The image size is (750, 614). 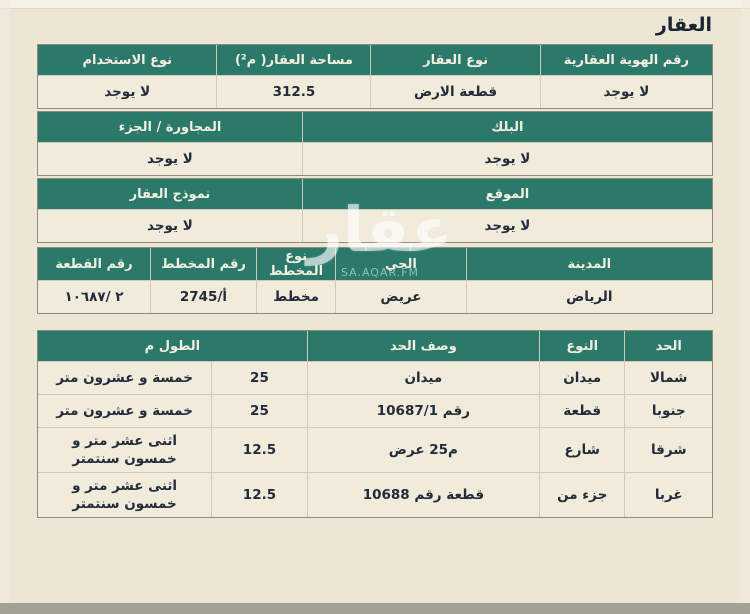 I want to click on header-block: البلك, so click(x=507, y=127).